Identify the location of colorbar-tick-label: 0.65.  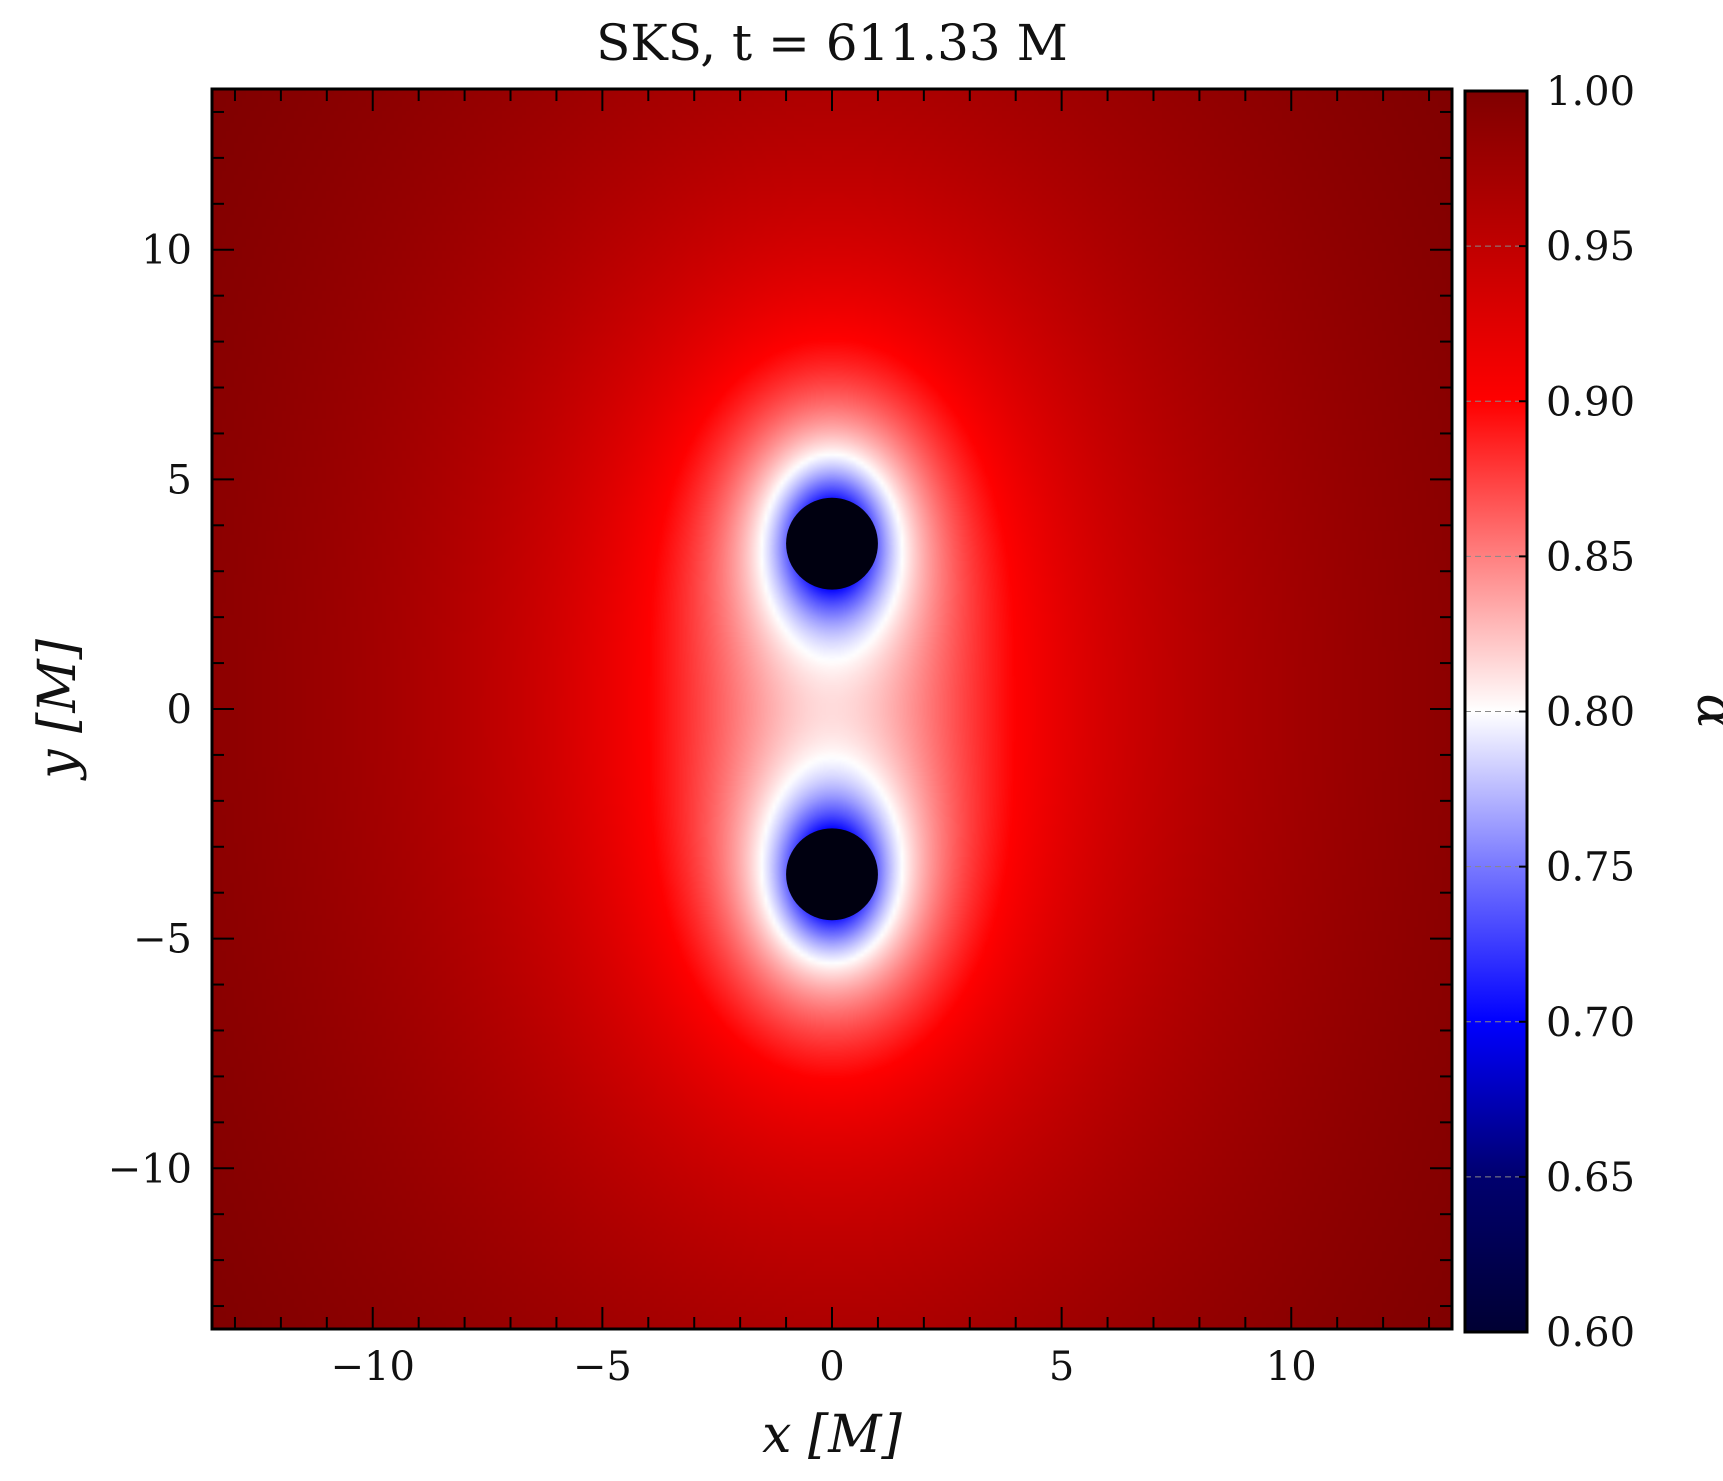
(1590, 1178).